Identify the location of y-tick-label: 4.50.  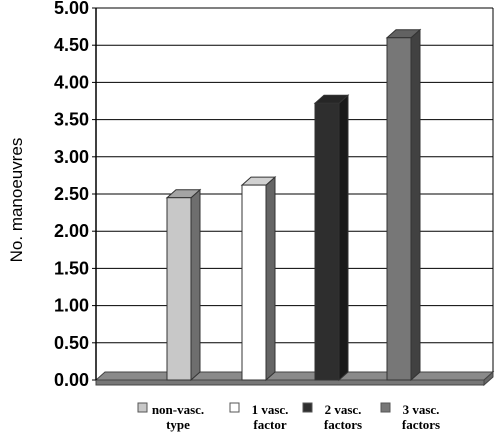
(71, 45).